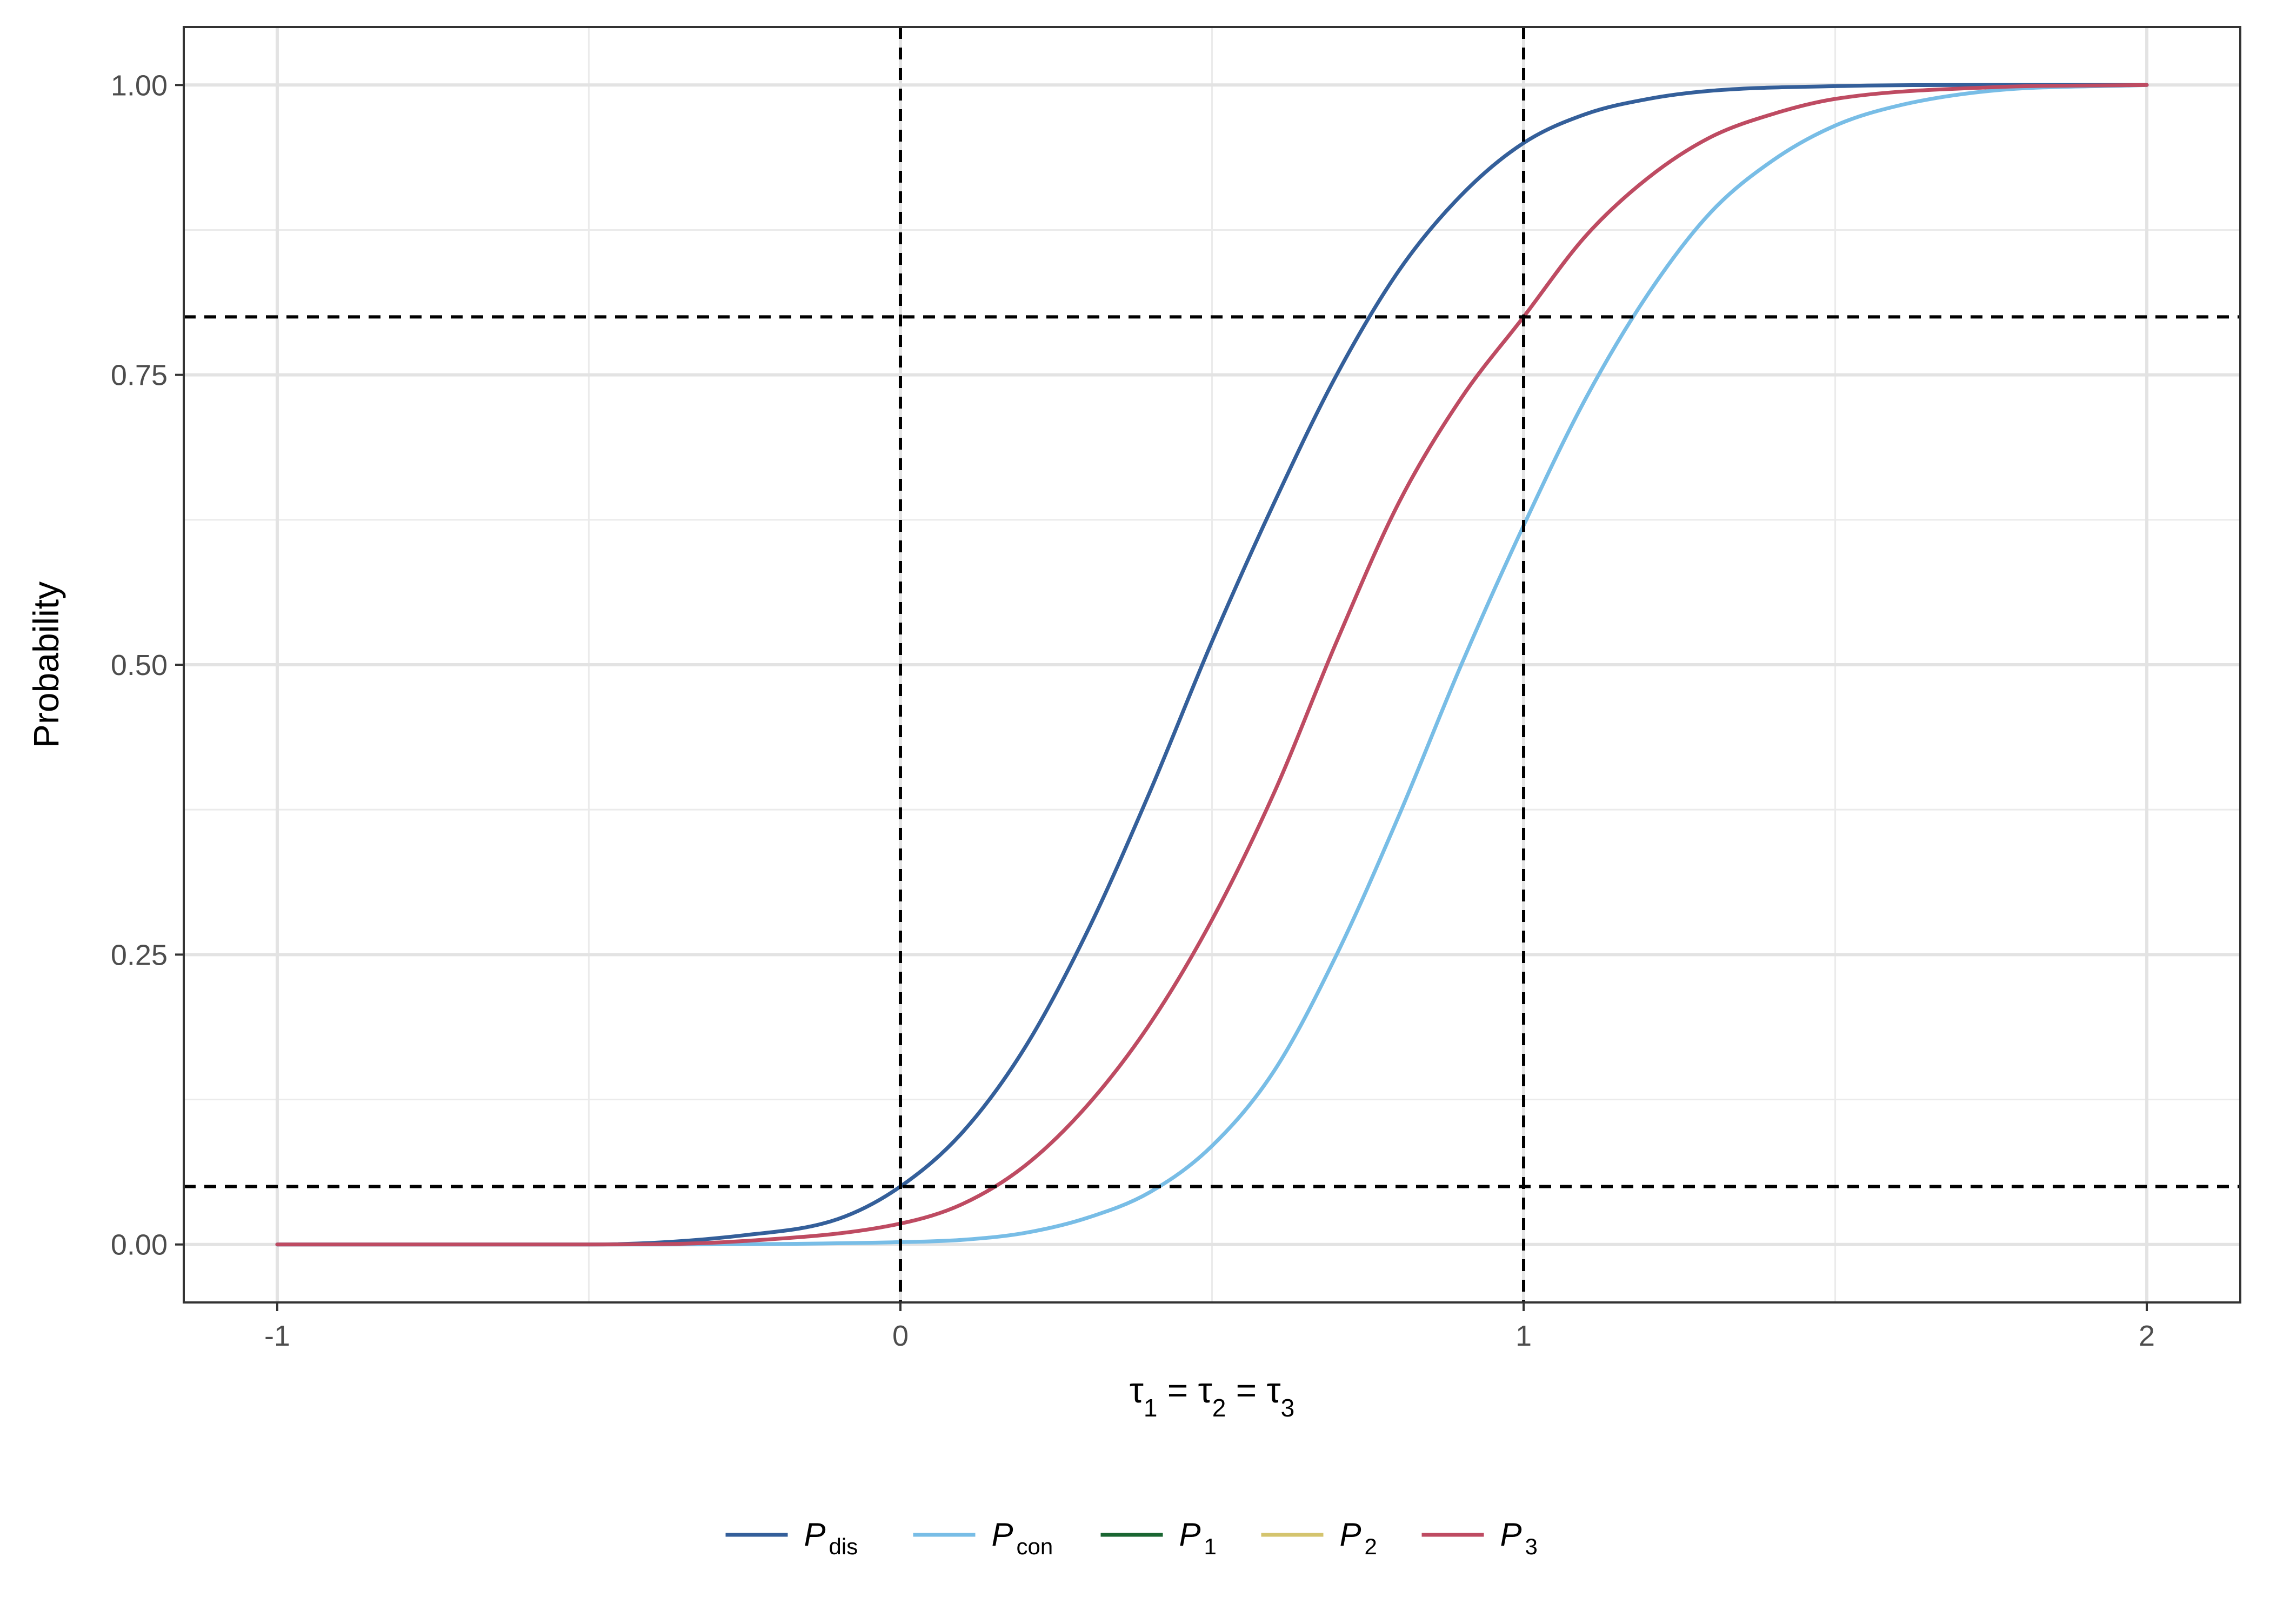  What do you see at coordinates (139, 85) in the screenshot?
I see `y-tick-label: 1.00` at bounding box center [139, 85].